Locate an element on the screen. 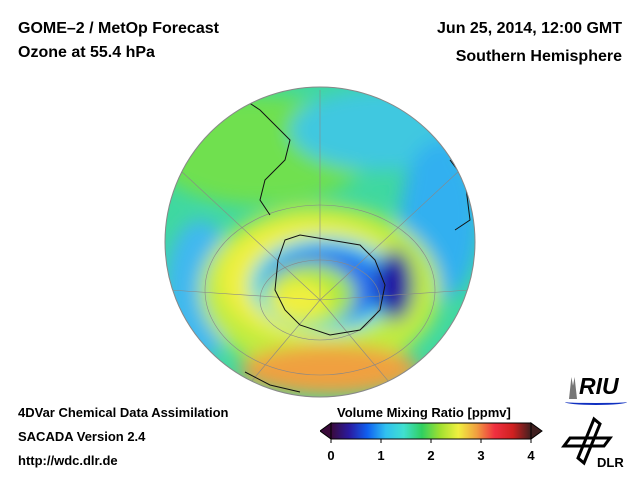  colorbar-tick-label: 4 is located at coordinates (531, 455).